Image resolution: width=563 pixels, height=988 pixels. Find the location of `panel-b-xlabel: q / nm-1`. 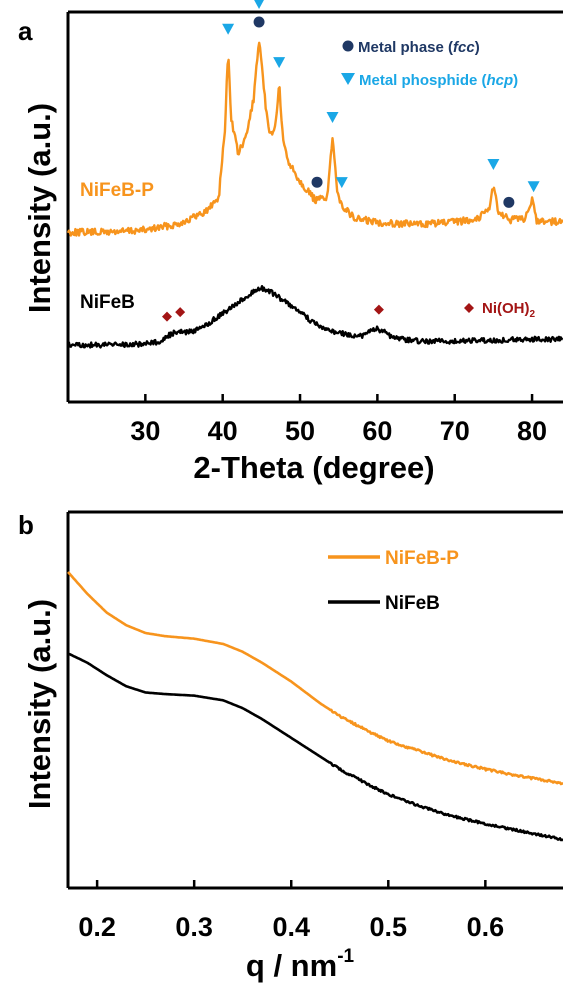

panel-b-xlabel: q / nm-1 is located at coordinates (300, 964).